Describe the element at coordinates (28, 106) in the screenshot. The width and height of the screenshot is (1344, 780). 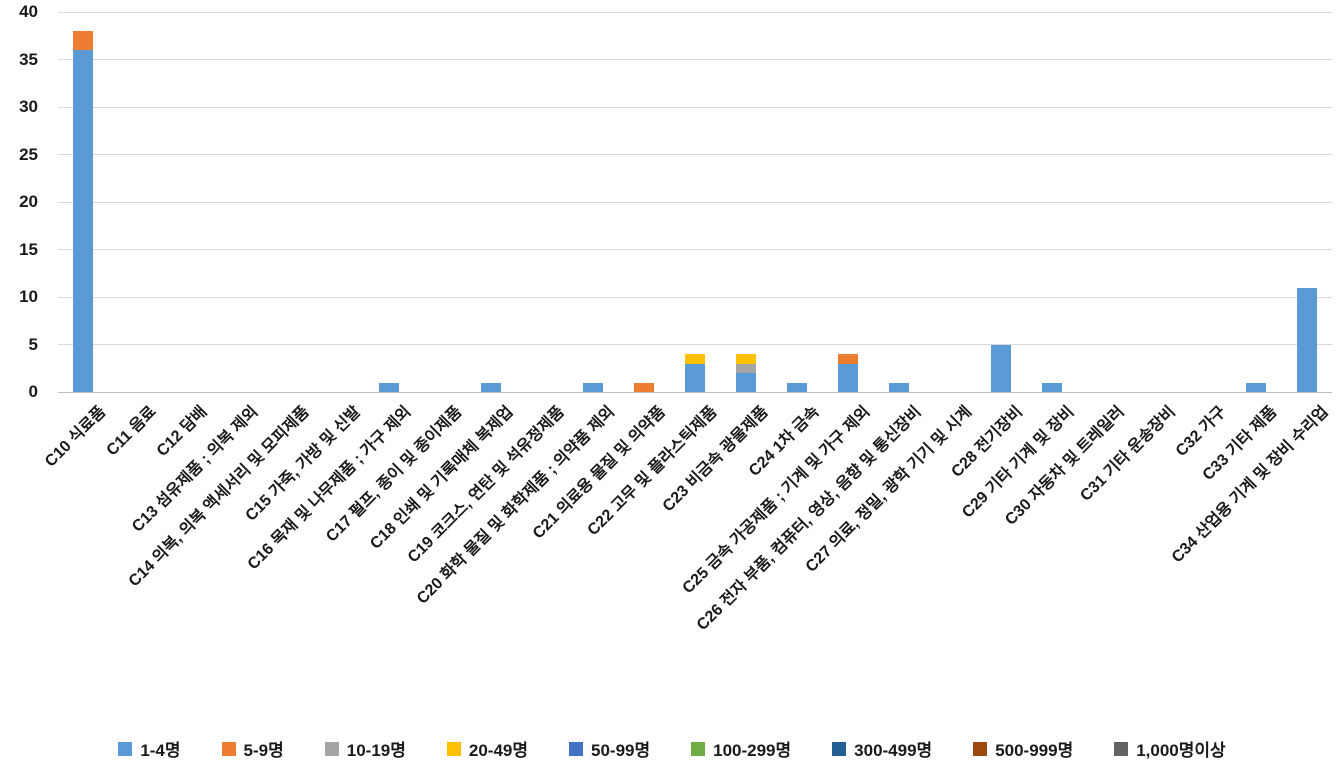
I see `y-axis-label: 30` at that location.